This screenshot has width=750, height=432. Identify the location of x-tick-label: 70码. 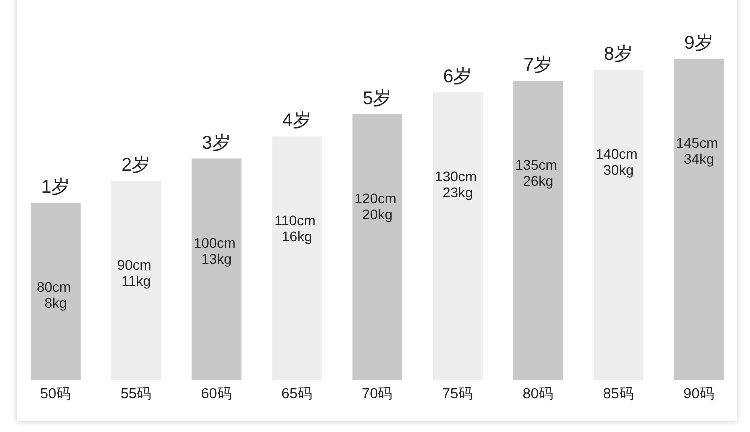
(378, 394).